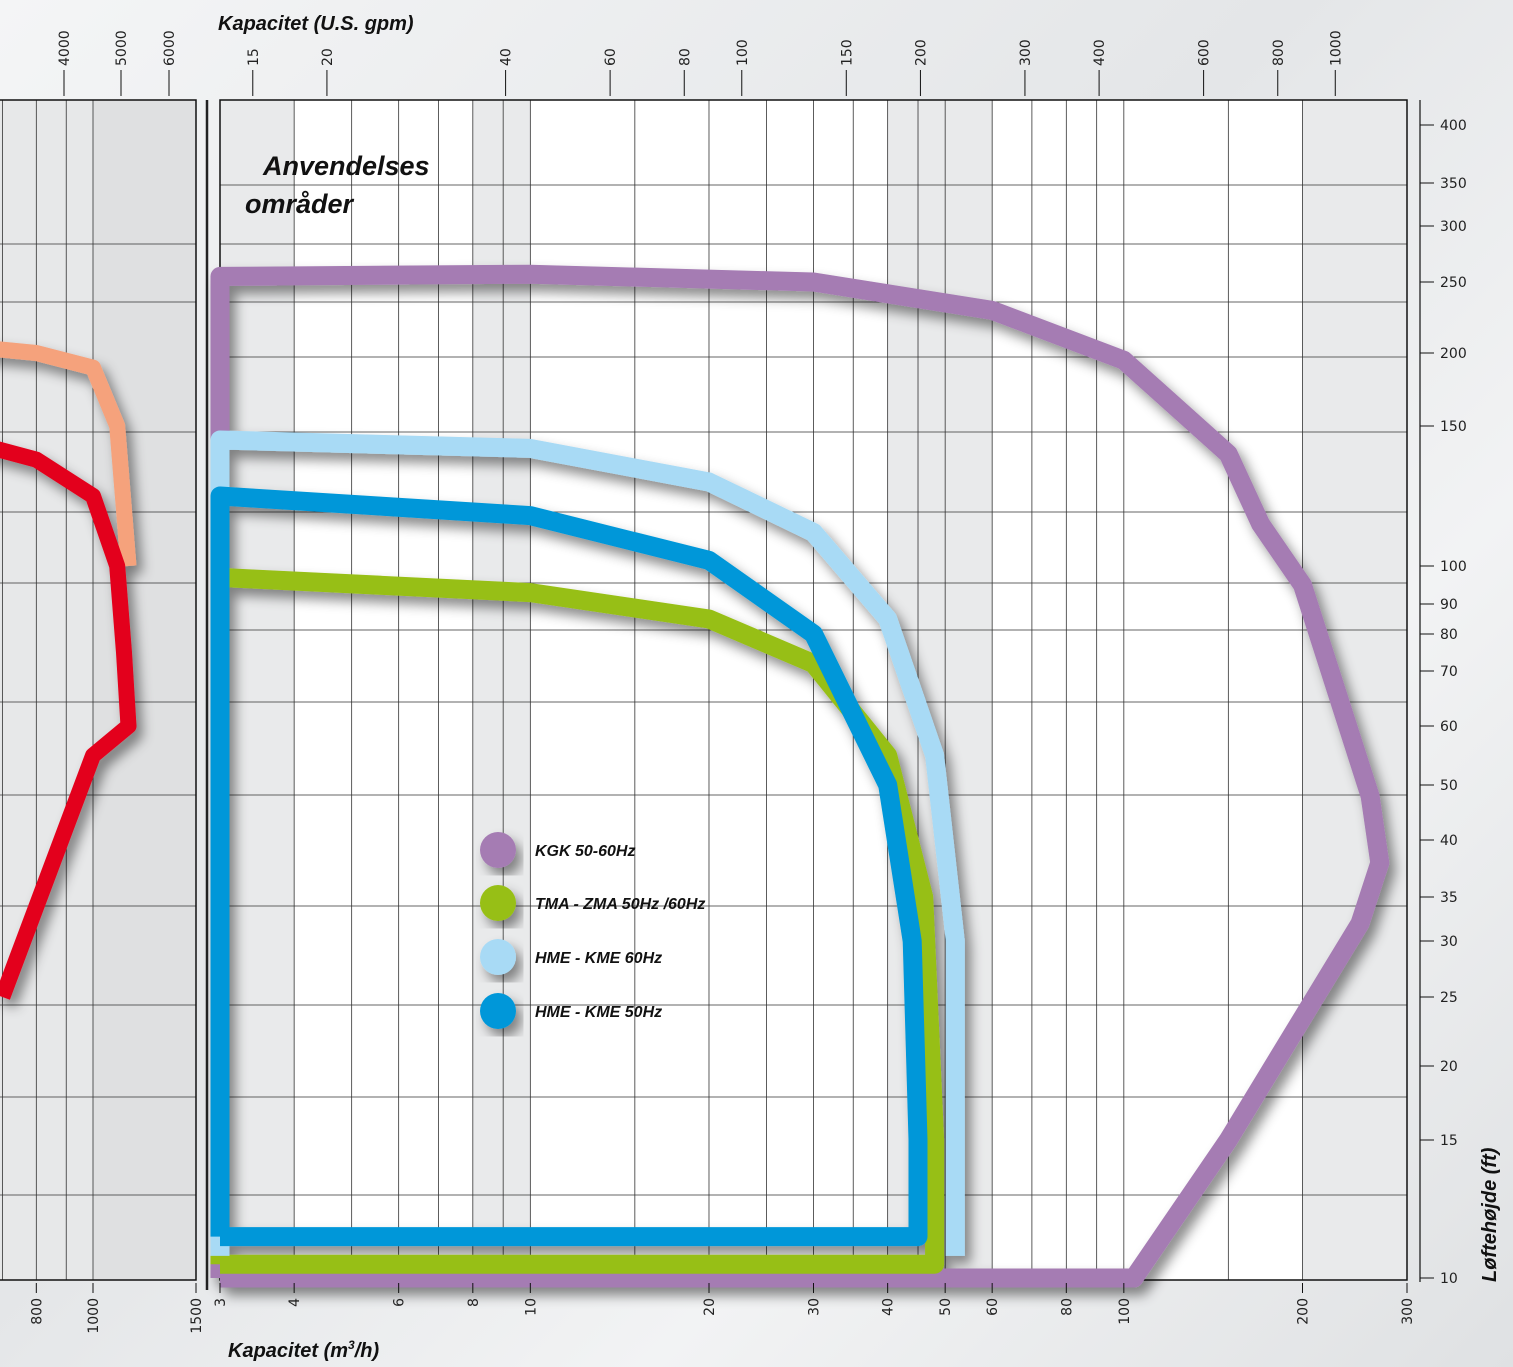  What do you see at coordinates (598, 1012) in the screenshot?
I see `legend-label: HME - KME 50Hz` at bounding box center [598, 1012].